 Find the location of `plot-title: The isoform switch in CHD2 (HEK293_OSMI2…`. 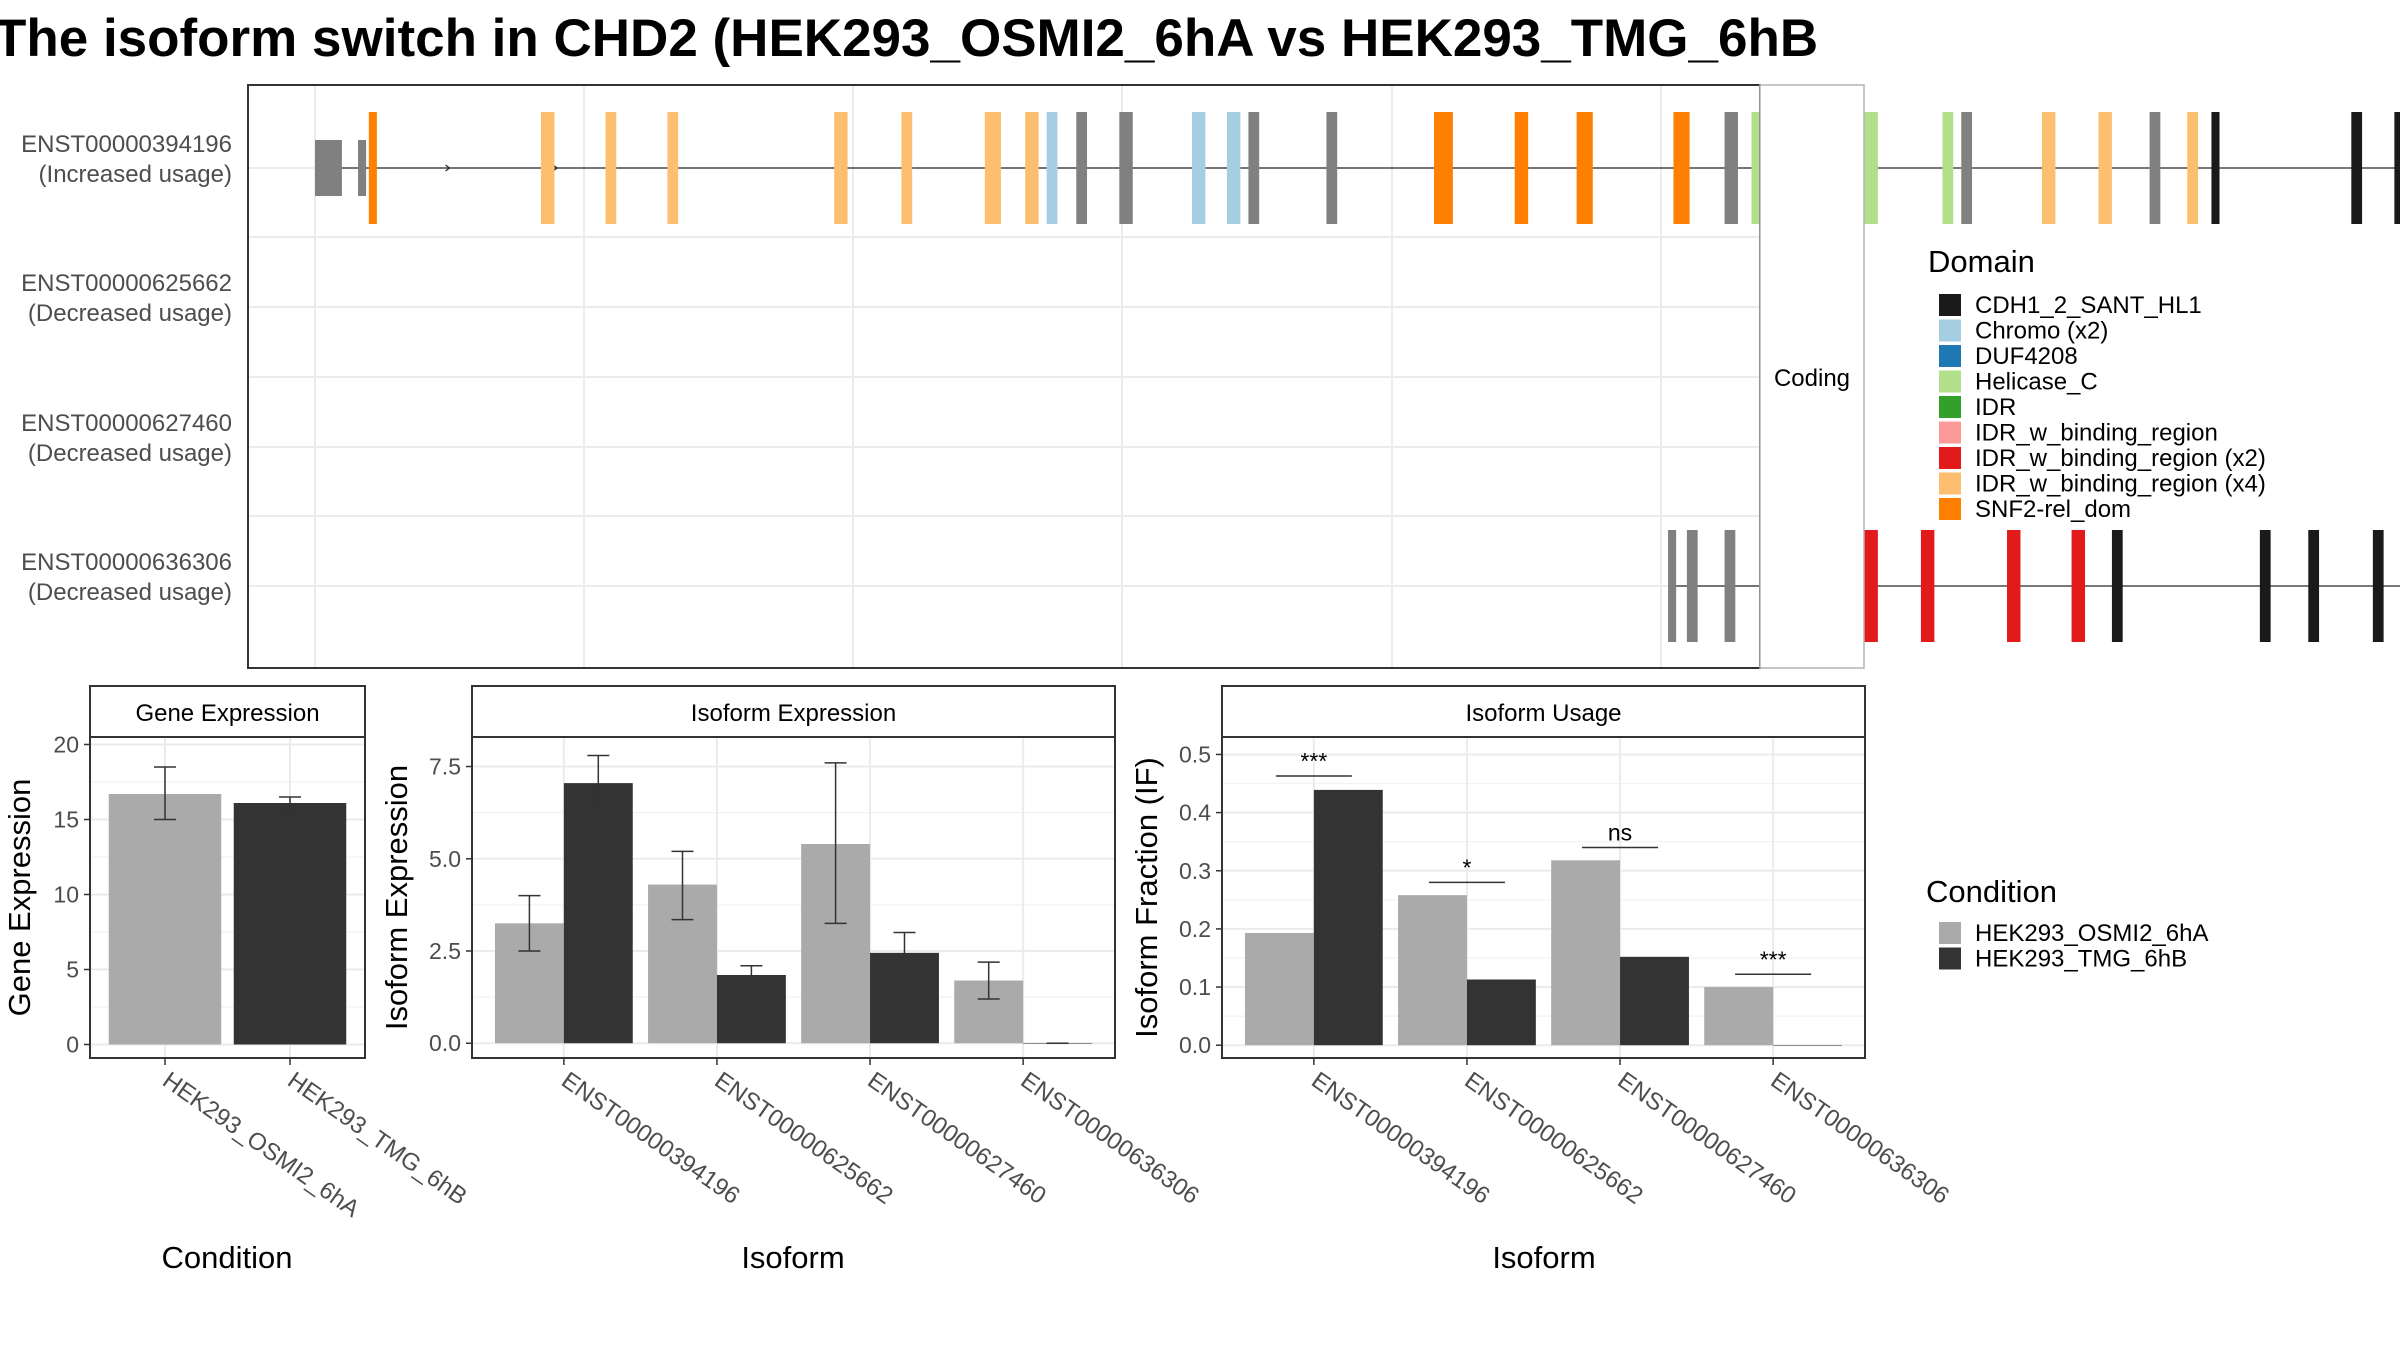

plot-title: The isoform switch in CHD2 (HEK293_OSMI2… is located at coordinates (909, 38).